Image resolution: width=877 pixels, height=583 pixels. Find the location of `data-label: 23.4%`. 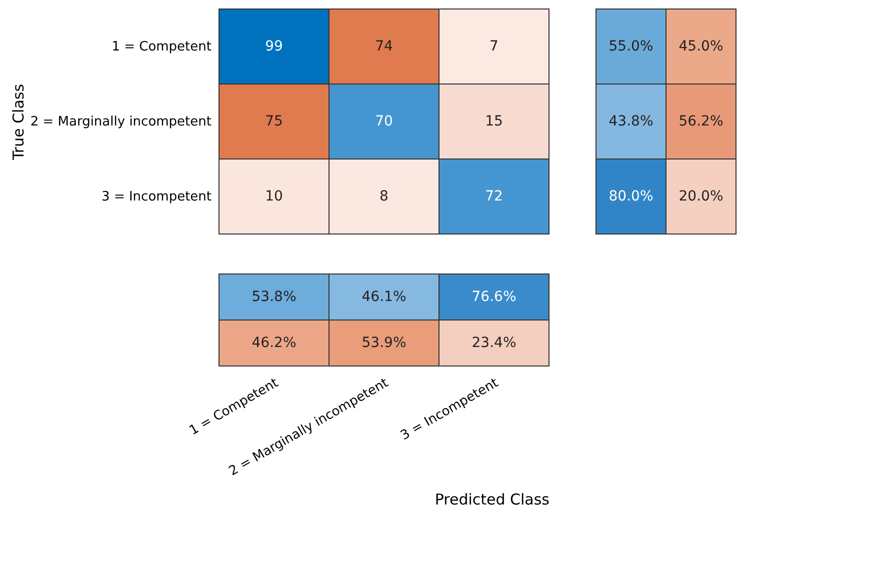

data-label: 23.4% is located at coordinates (494, 343).